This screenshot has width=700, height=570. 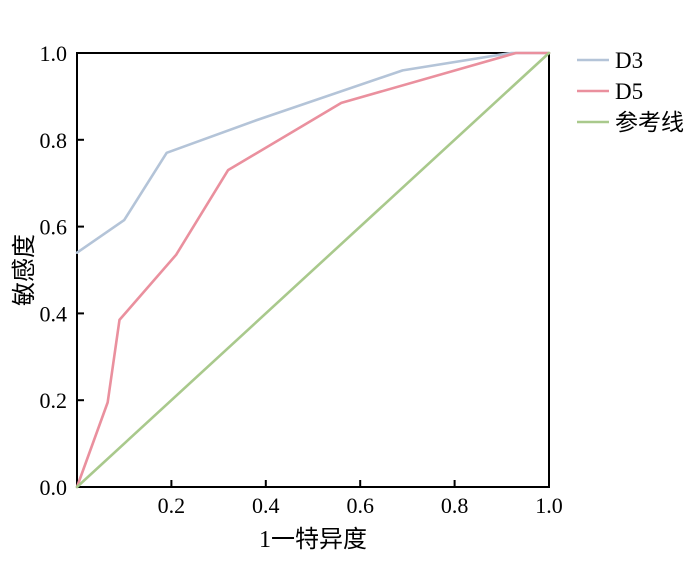 What do you see at coordinates (649, 122) in the screenshot?
I see `legend-label: 参考线` at bounding box center [649, 122].